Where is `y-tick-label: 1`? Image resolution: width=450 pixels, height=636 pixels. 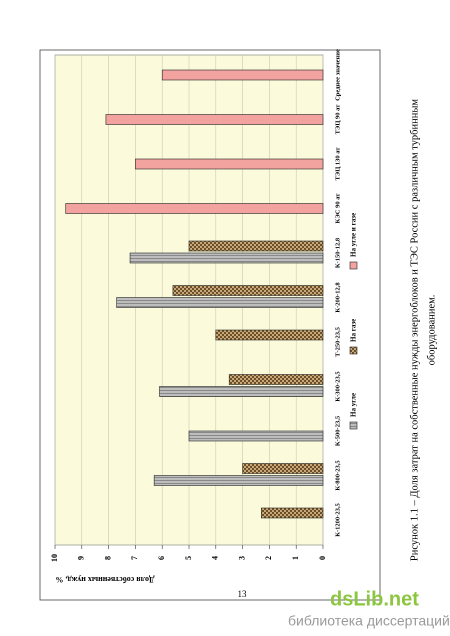 y-tick-label: 1 is located at coordinates (295, 558).